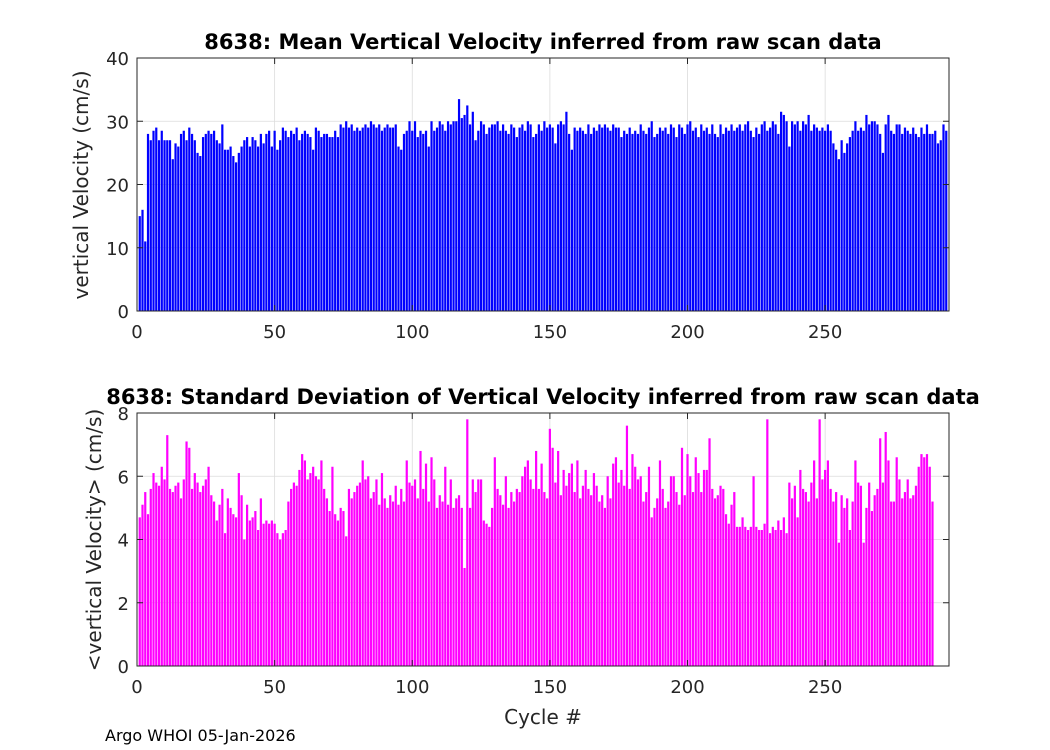 This screenshot has height=750, width=1050. Describe the element at coordinates (274, 332) in the screenshot. I see `mean-velocity-x-tick-label: 50` at that location.